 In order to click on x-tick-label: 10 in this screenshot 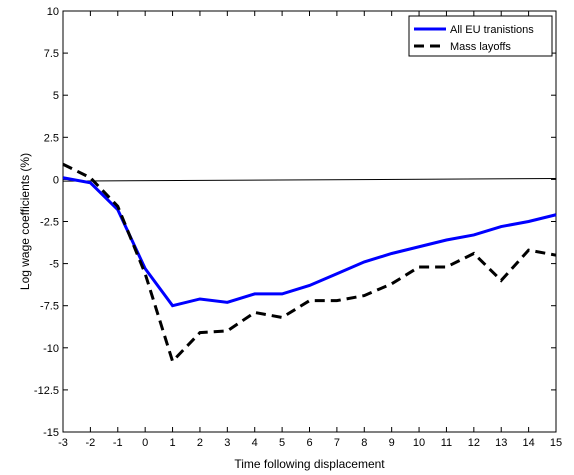, I will do `click(419, 443)`.